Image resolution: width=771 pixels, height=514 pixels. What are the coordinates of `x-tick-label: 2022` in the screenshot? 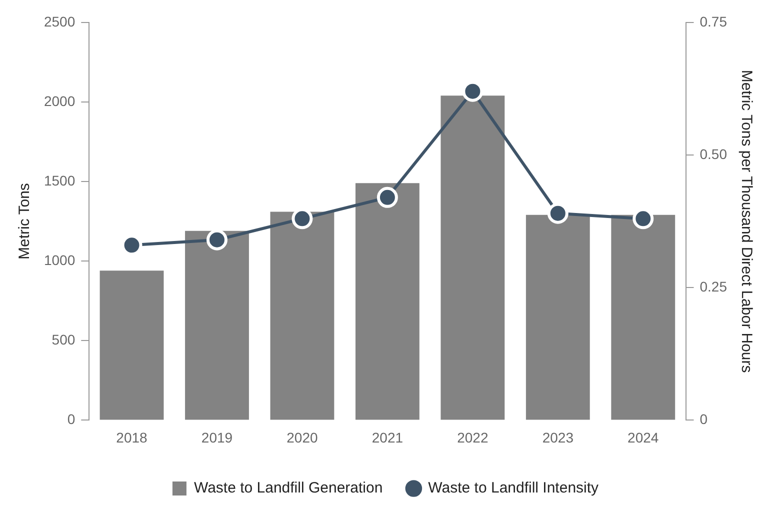 It's located at (472, 437).